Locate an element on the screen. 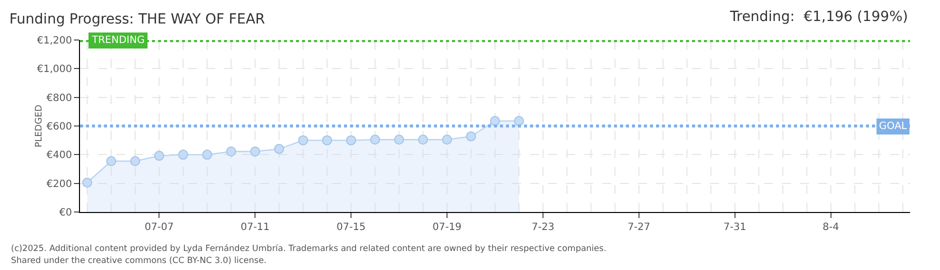  y-axis-title: PLEDGED is located at coordinates (39, 126).